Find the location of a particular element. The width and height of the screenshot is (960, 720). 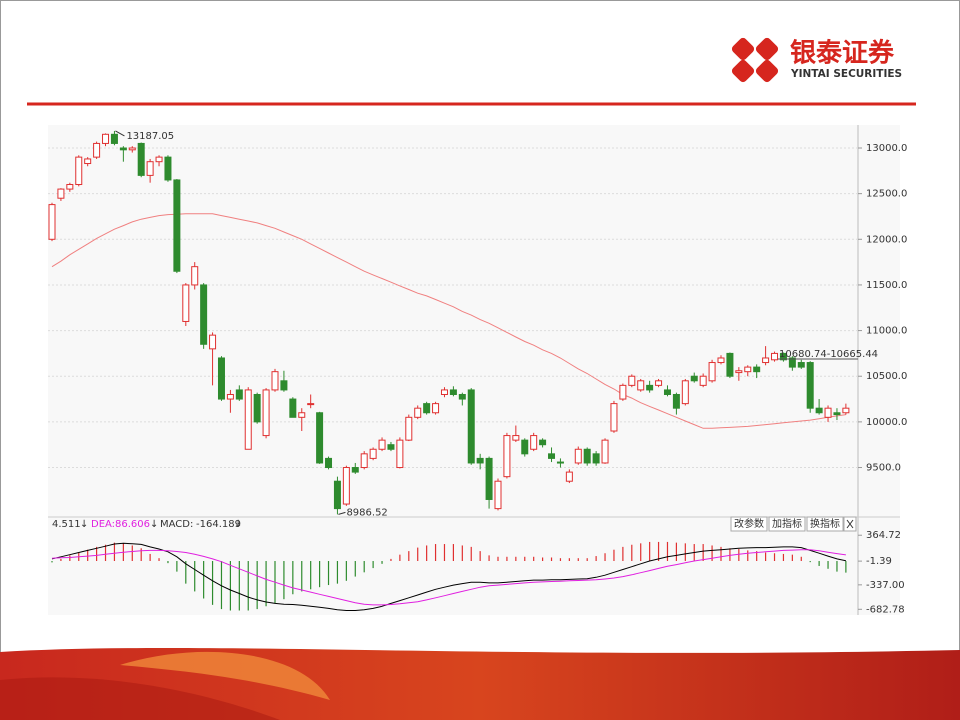

button-label: 改参数 is located at coordinates (749, 523).